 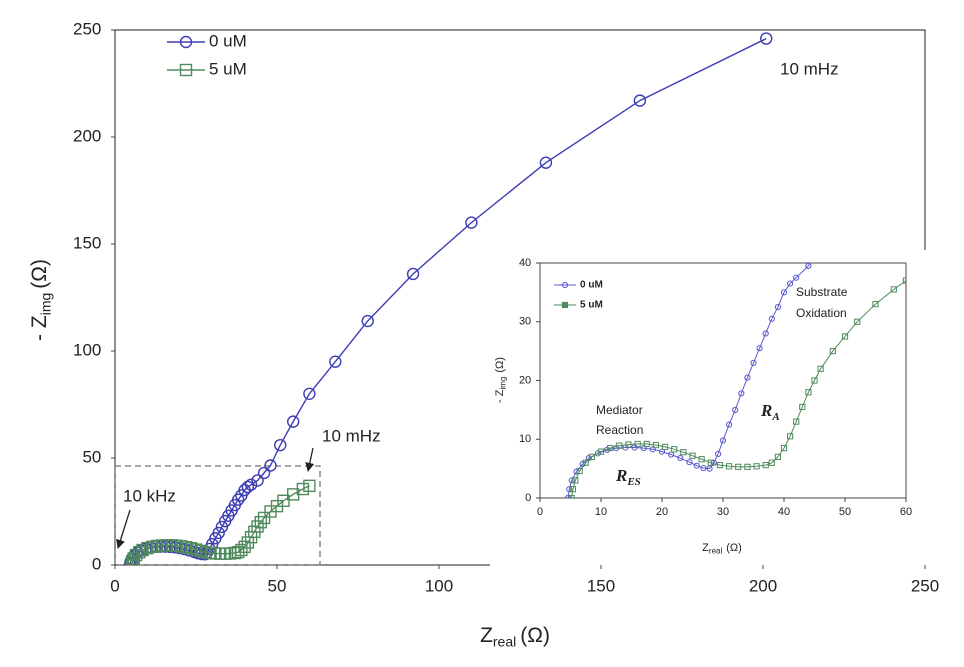 I want to click on y-tick-label: 100, so click(x=87, y=349).